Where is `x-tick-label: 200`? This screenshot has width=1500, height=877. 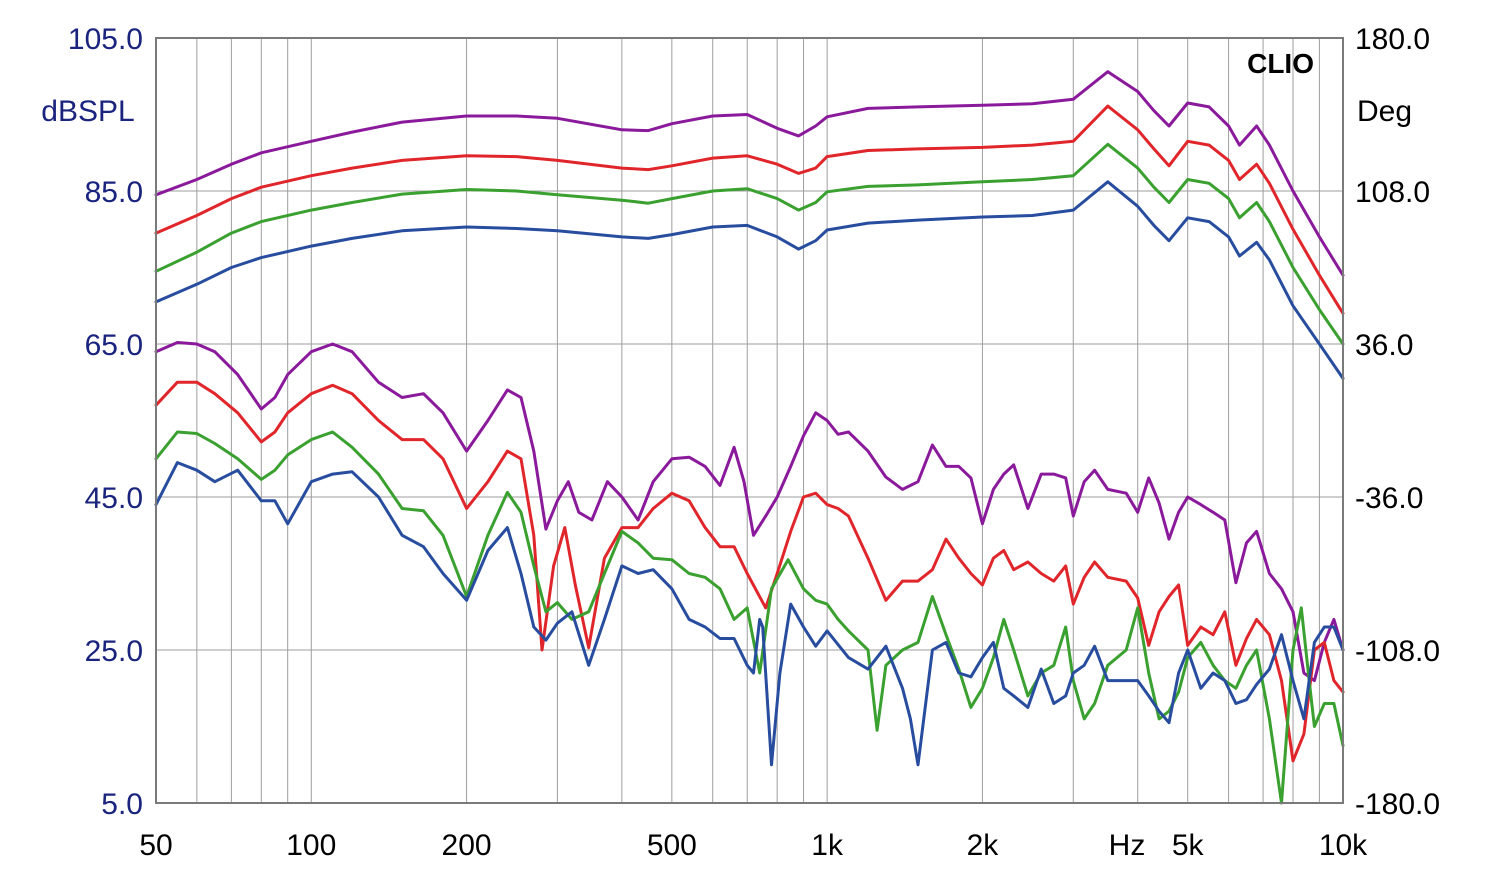
x-tick-label: 200 is located at coordinates (467, 845).